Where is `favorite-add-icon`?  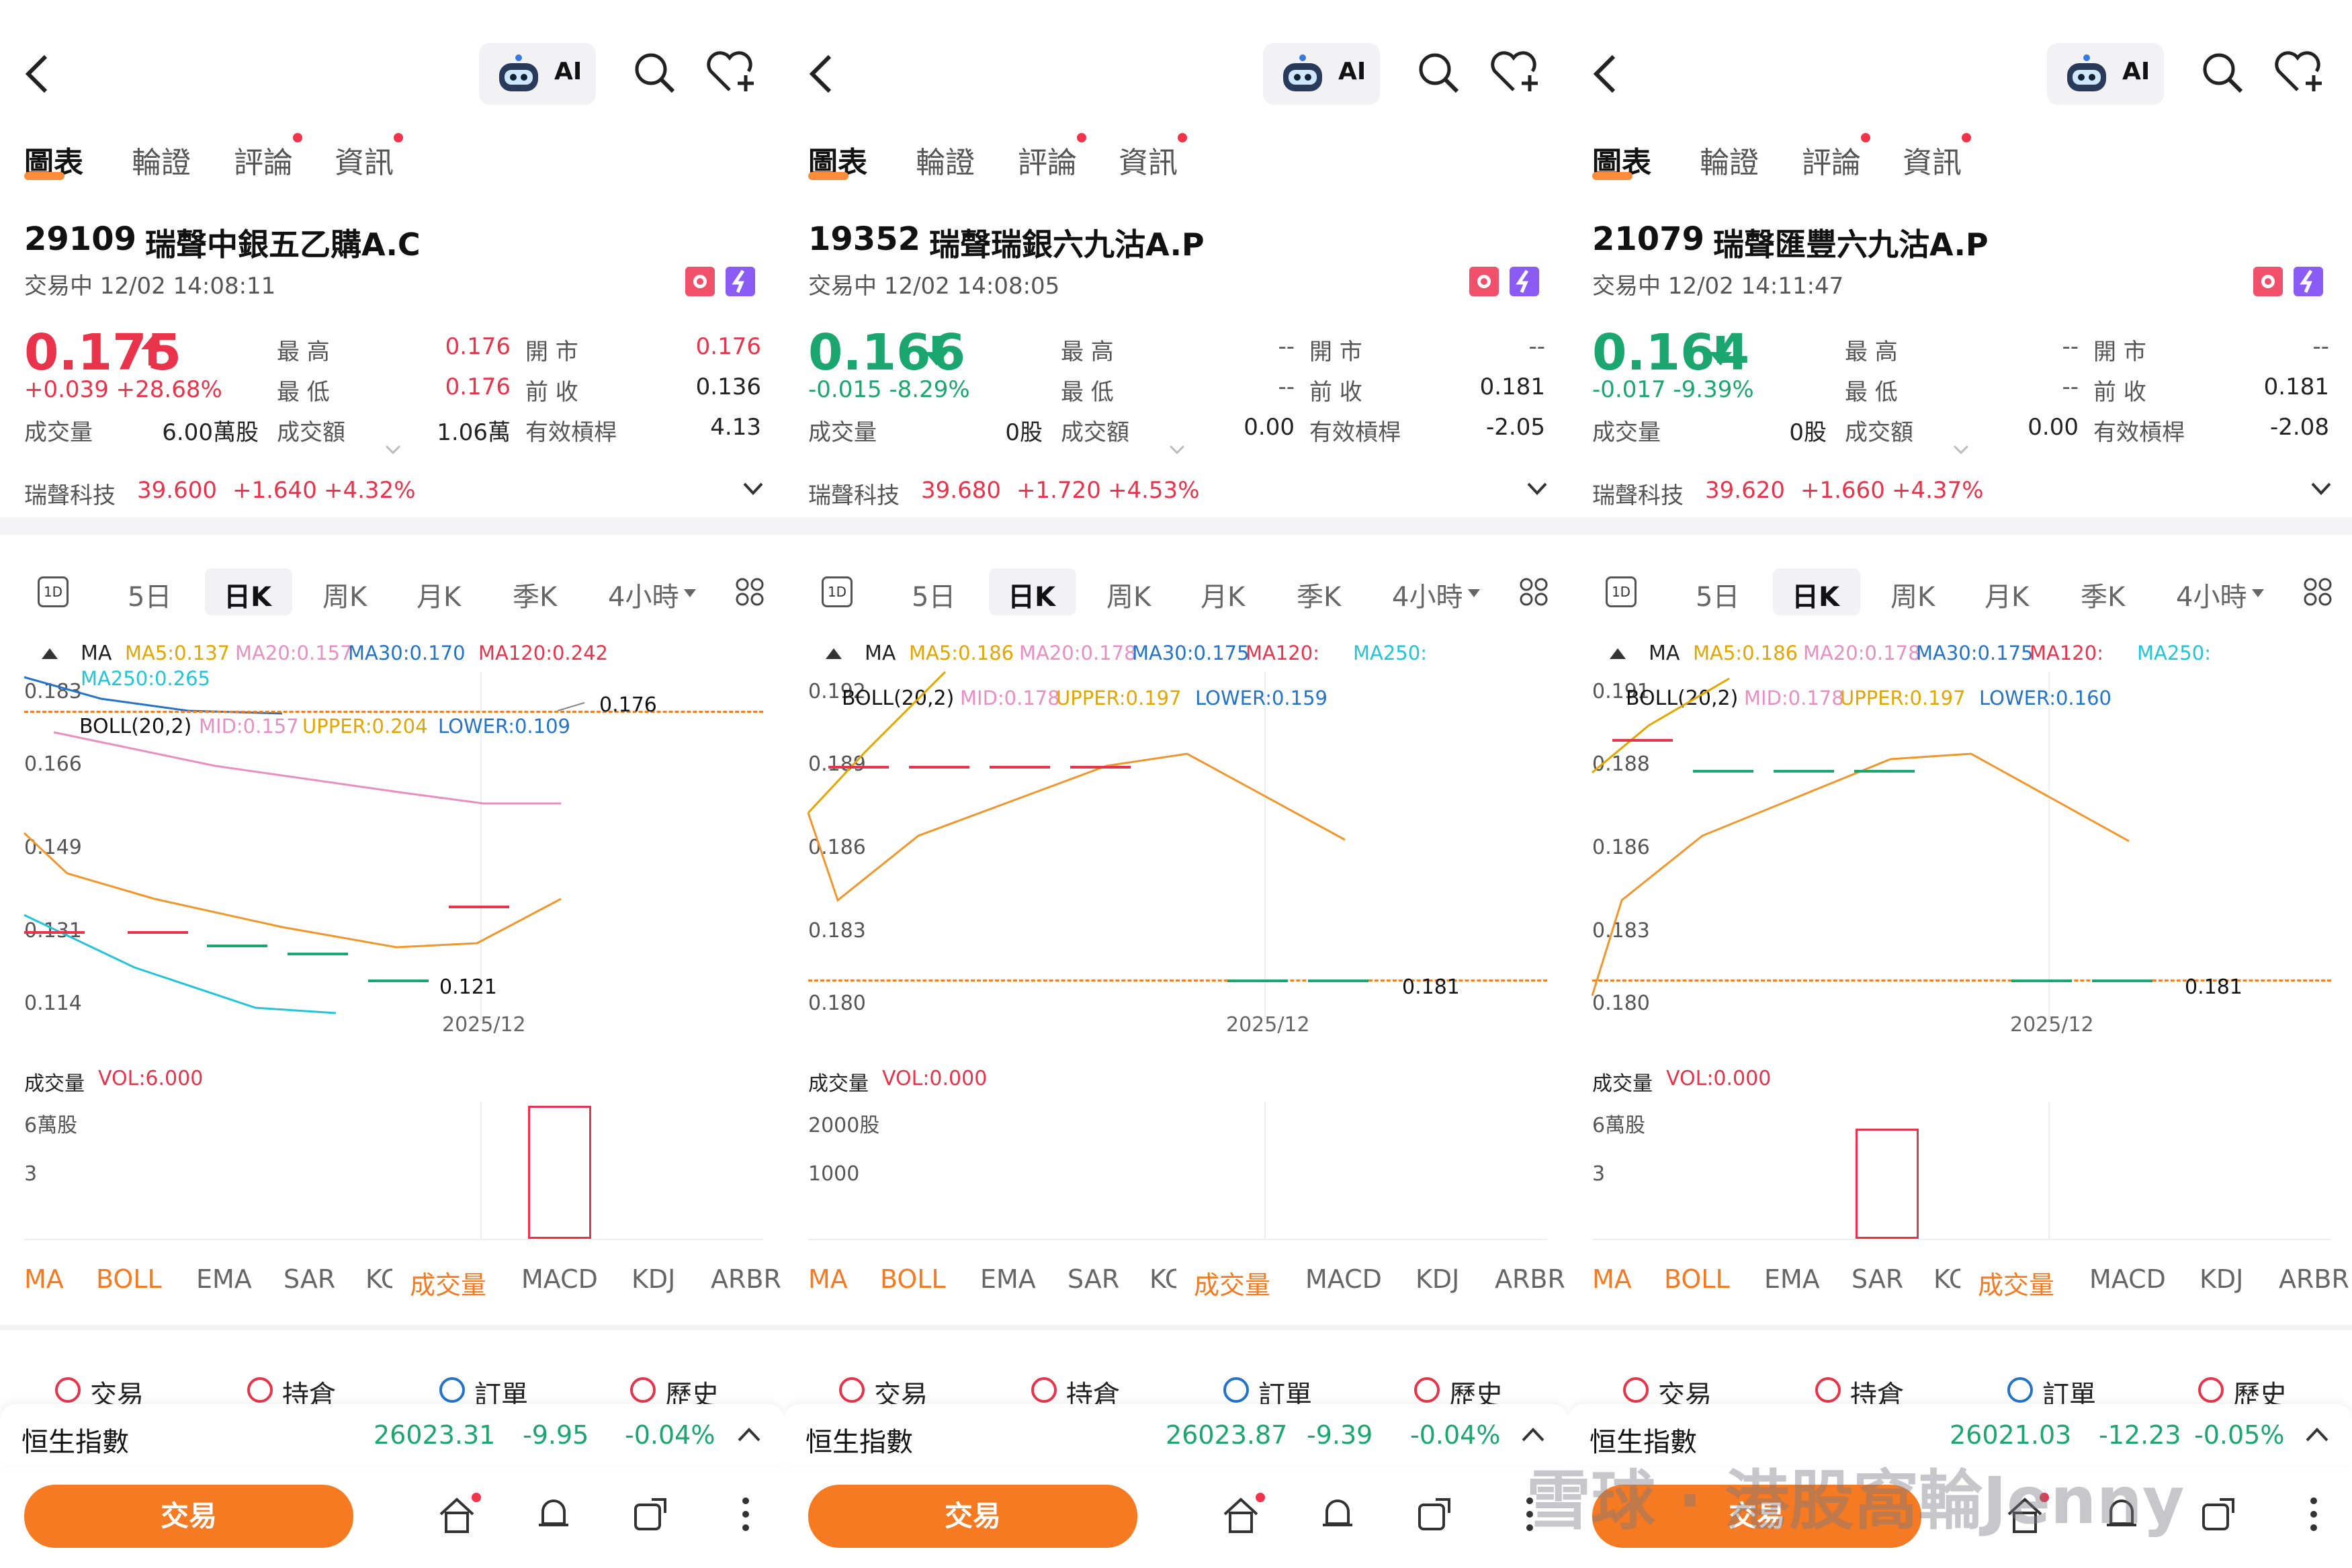
favorite-add-icon is located at coordinates (2299, 72).